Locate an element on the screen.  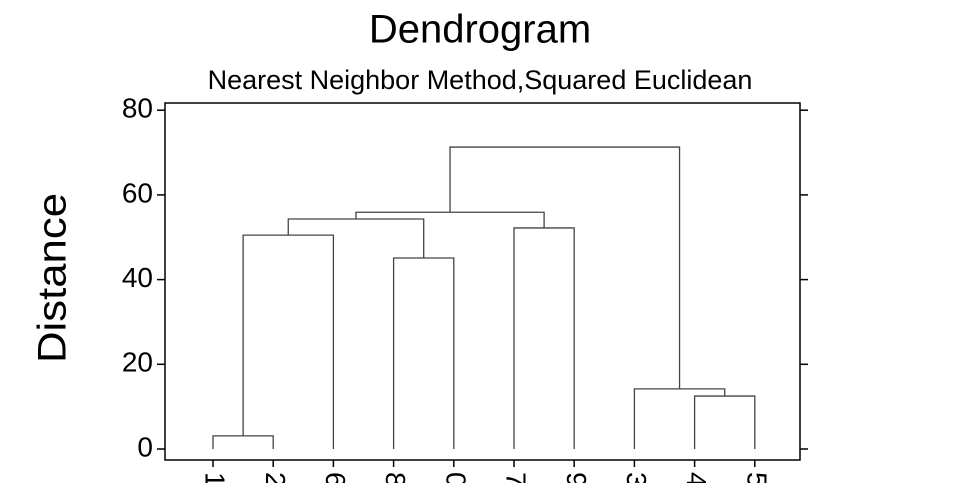
leaf-label: 4 is located at coordinates (696, 477).